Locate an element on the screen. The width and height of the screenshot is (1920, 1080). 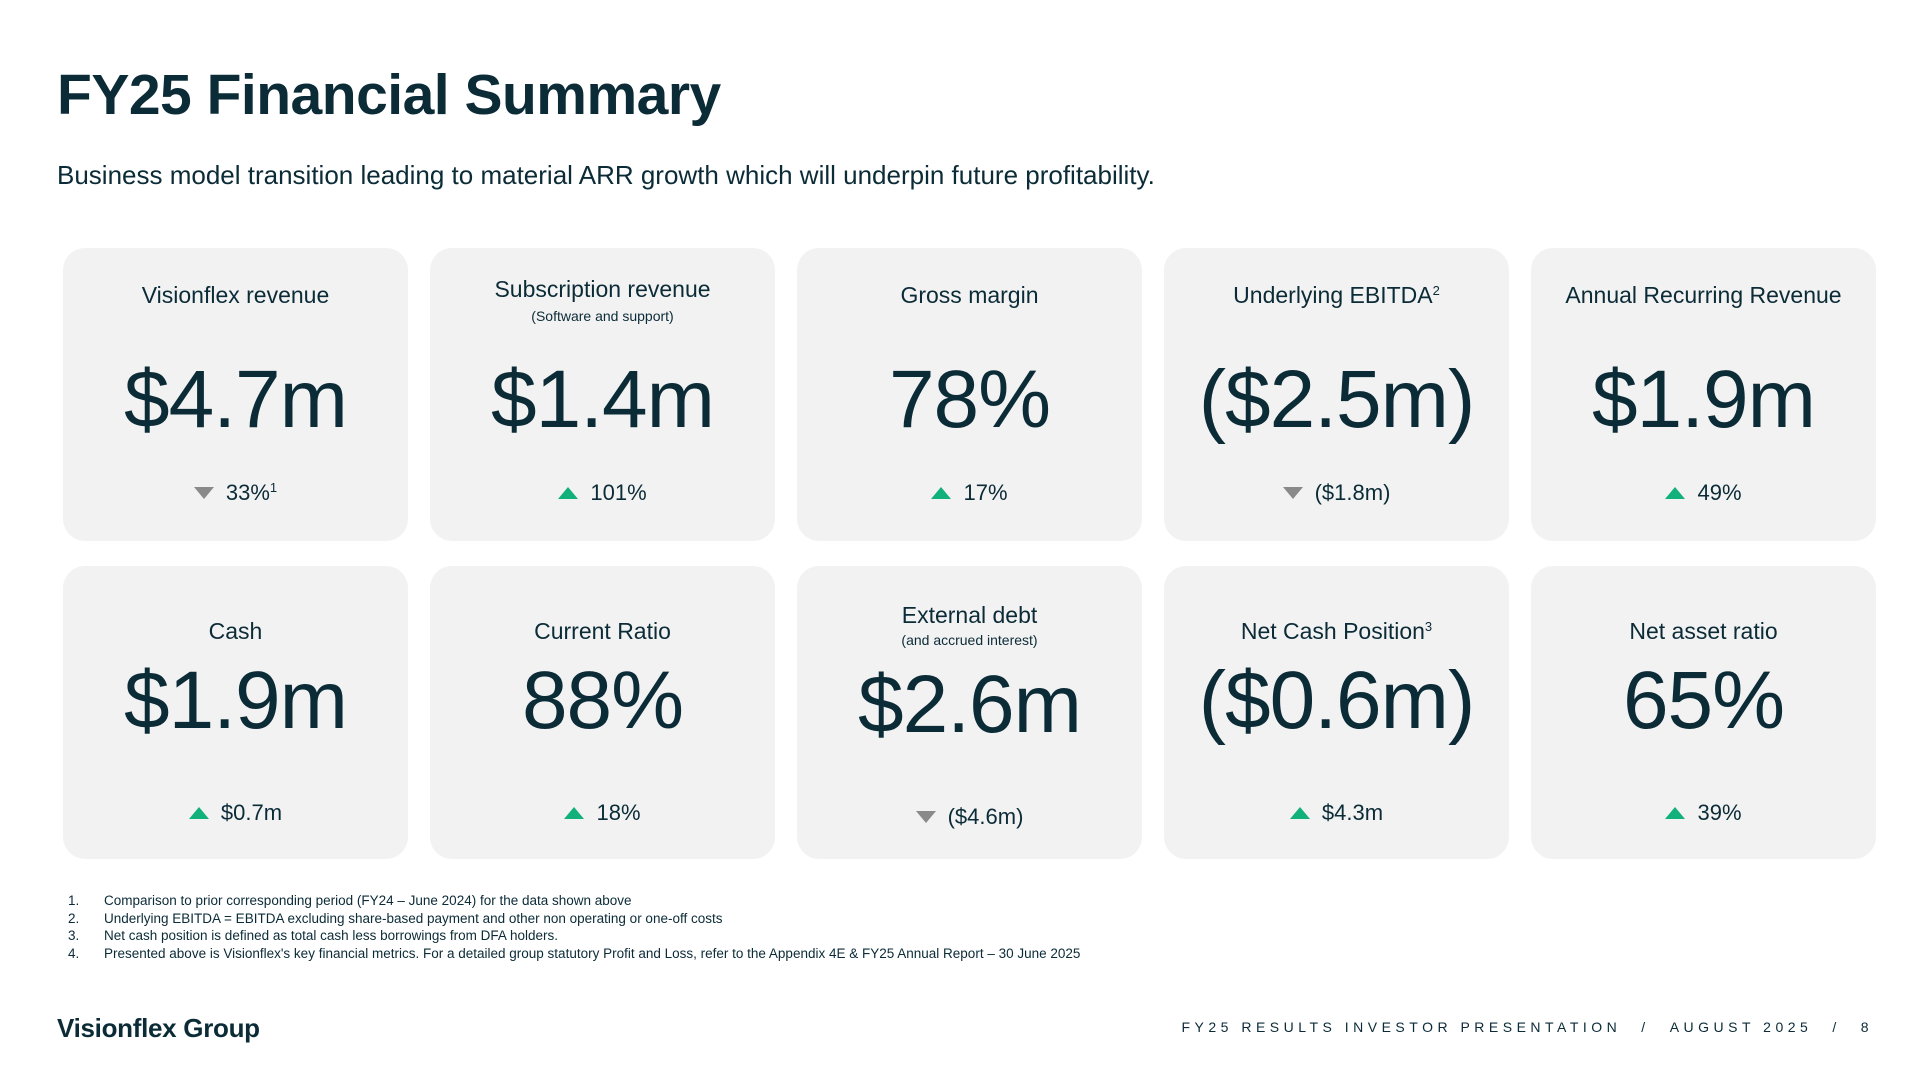
metric-card-annual-recurring-revenue: Annual Recurring Revenue $1.9m 49% is located at coordinates (1703, 394).